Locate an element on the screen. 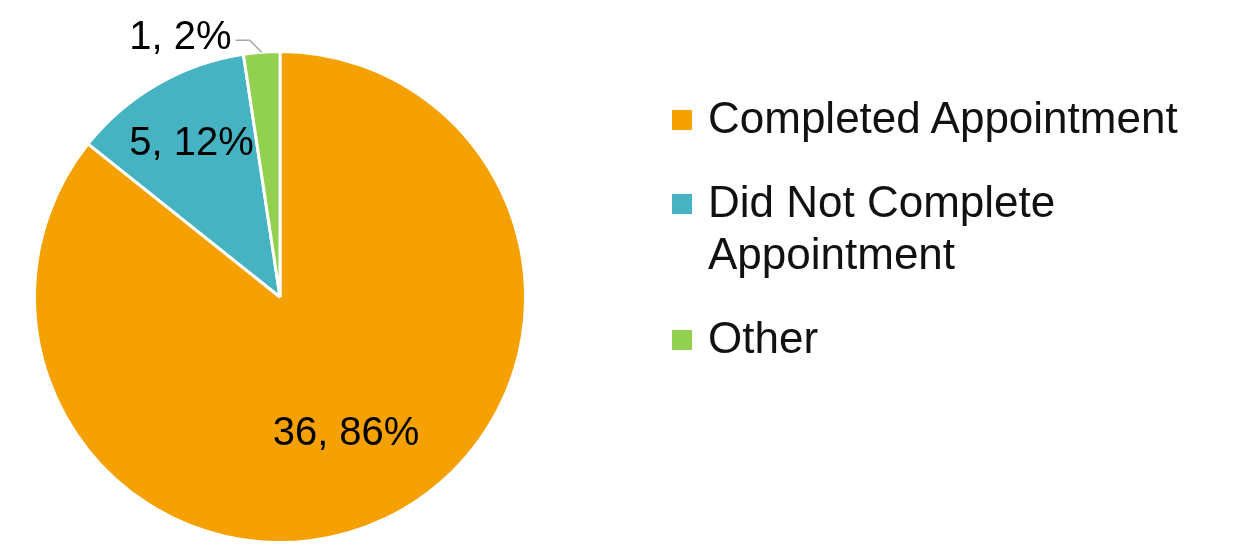  data-label: 36, 86% is located at coordinates (346, 431).